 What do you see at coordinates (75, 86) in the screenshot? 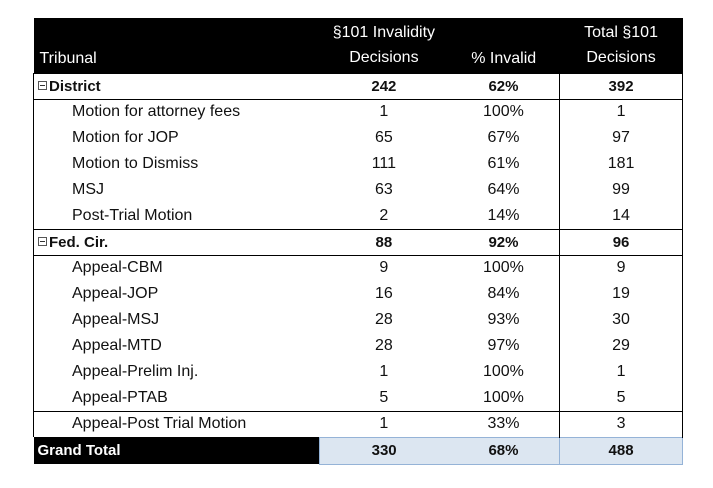
I see `group-label: District` at bounding box center [75, 86].